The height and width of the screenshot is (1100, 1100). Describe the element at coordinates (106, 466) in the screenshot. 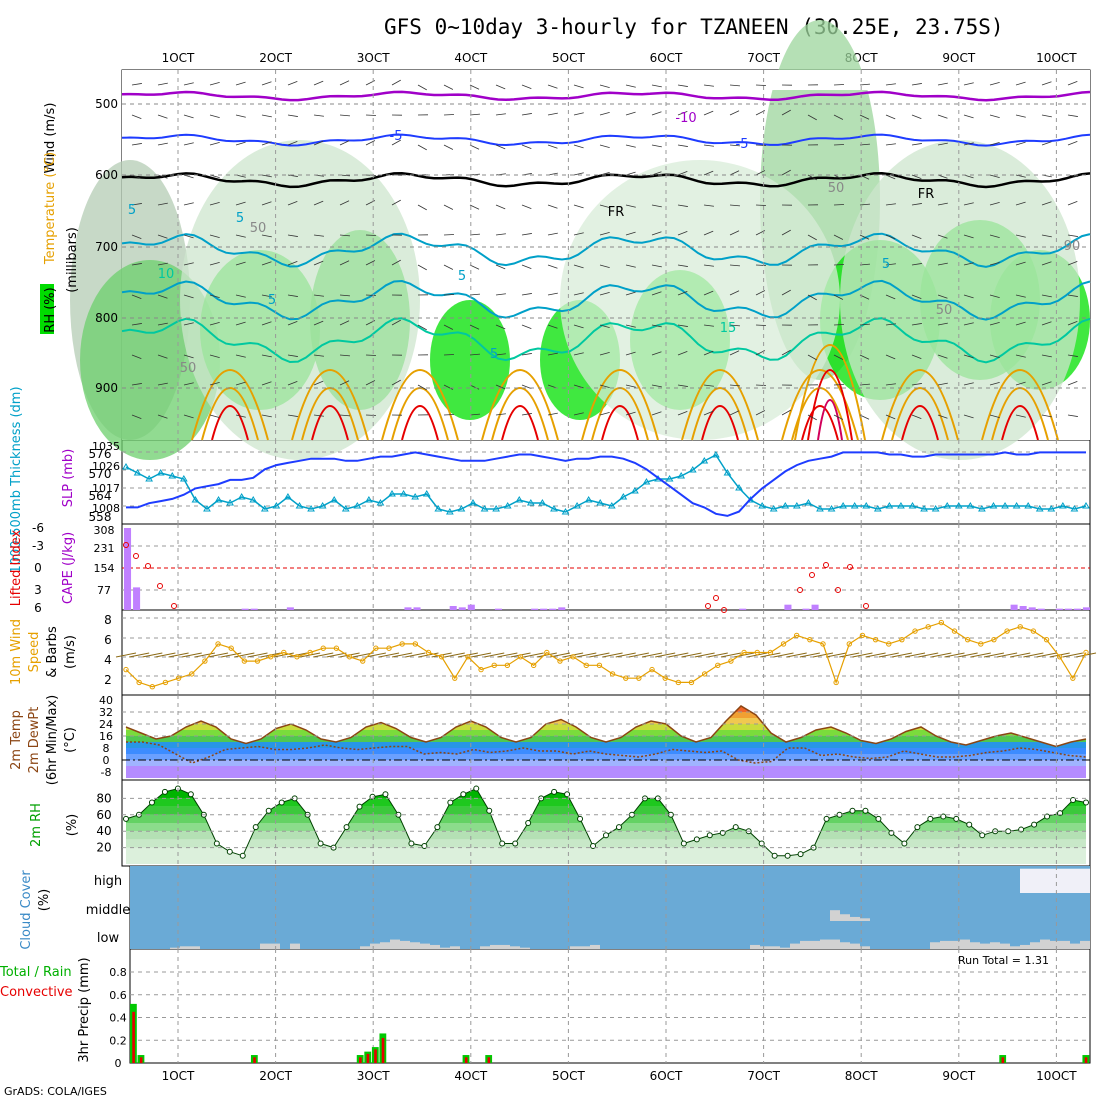

I see `slp-tick: 1026` at that location.